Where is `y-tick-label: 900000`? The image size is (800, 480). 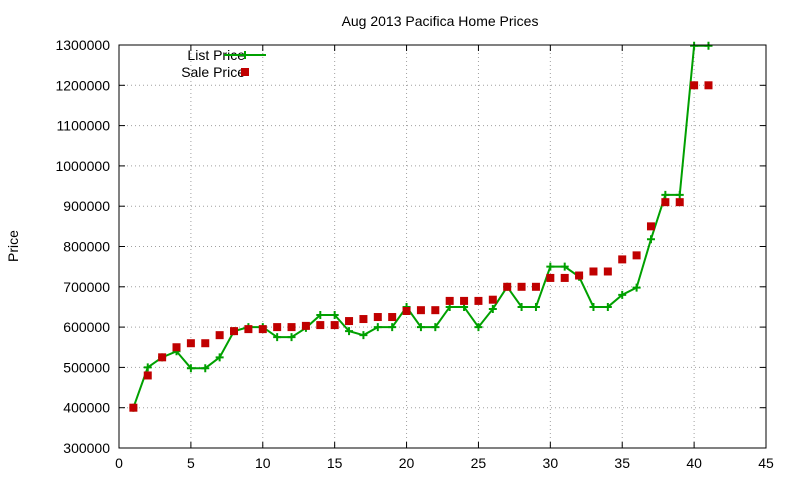
y-tick-label: 900000 is located at coordinates (86, 206).